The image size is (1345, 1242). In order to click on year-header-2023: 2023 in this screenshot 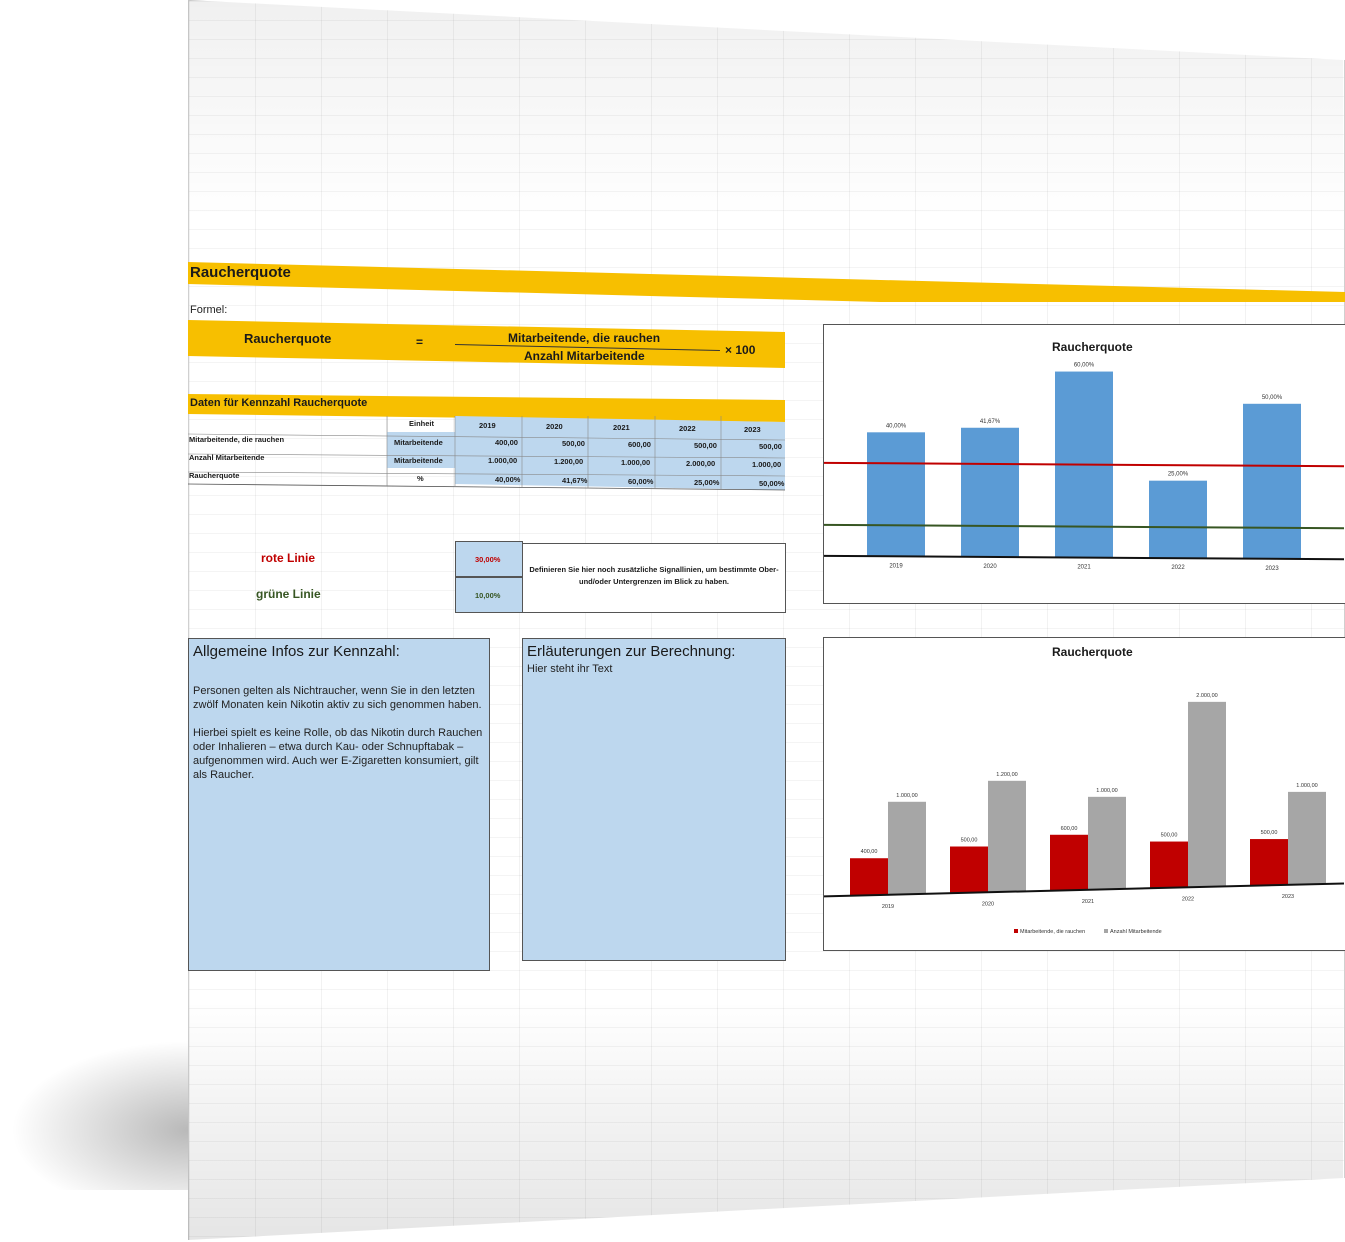, I will do `click(752, 429)`.